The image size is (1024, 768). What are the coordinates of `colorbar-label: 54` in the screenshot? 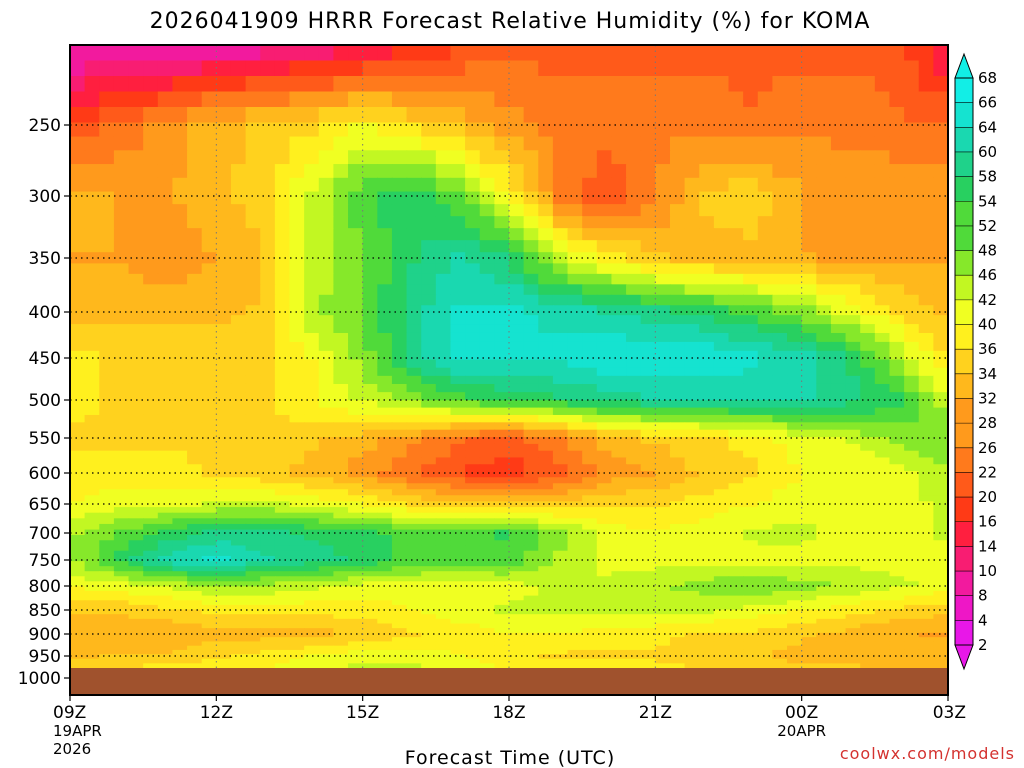 It's located at (987, 201).